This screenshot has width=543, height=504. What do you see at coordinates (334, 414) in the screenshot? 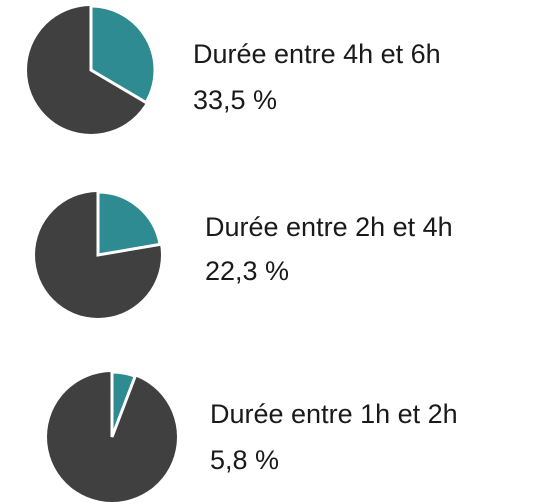
I see `pie-title: Durée entre 1h et 2h` at bounding box center [334, 414].